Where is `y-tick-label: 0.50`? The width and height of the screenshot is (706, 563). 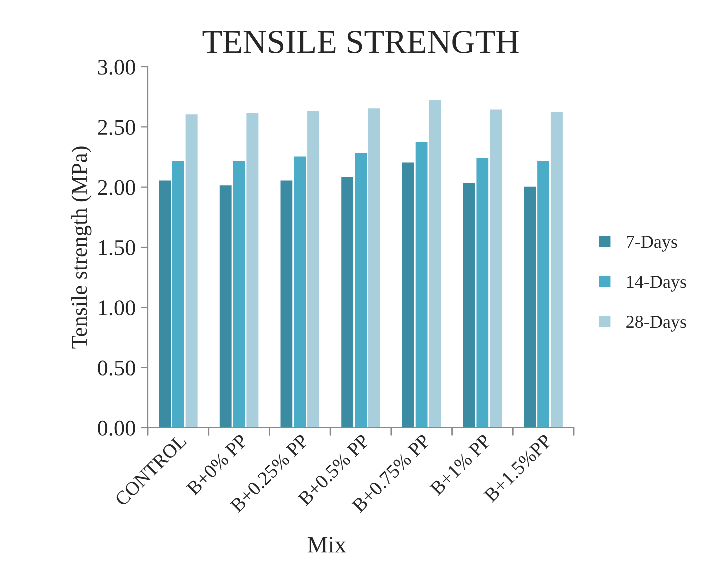 y-tick-label: 0.50 is located at coordinates (117, 368).